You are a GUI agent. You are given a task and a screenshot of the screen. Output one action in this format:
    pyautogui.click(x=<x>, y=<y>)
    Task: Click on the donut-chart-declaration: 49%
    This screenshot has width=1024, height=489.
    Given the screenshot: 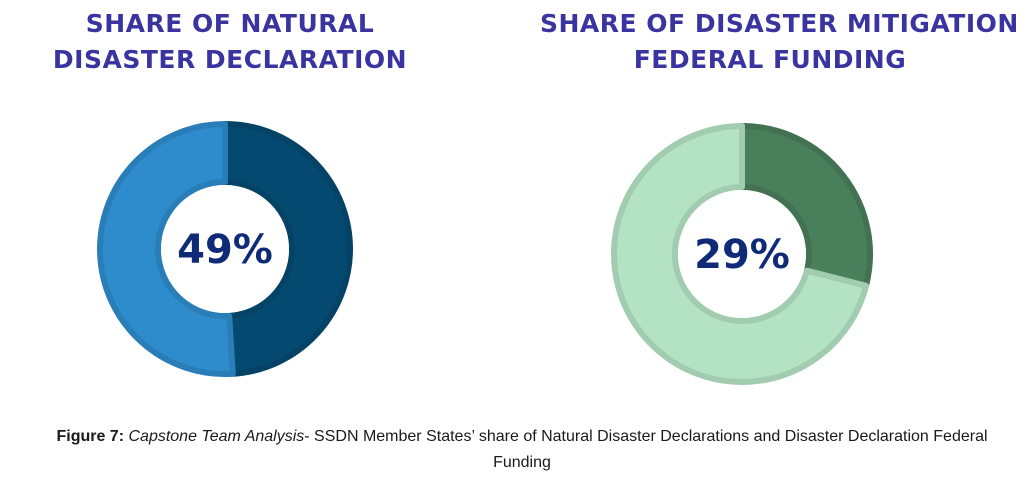 What is the action you would take?
    pyautogui.click(x=224, y=249)
    